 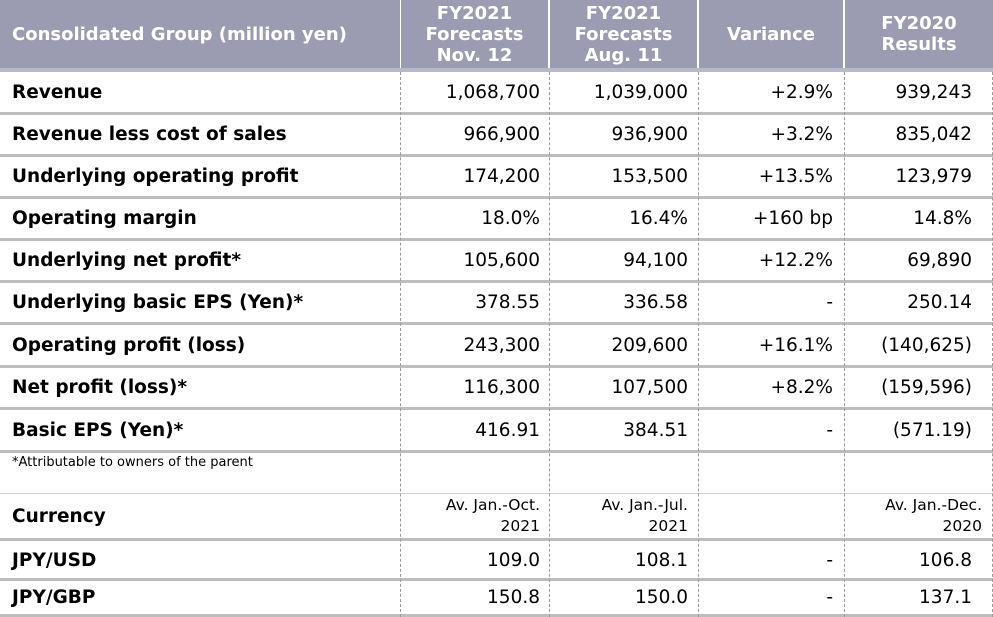 I want to click on row-variance: +12.2%, so click(x=795, y=260).